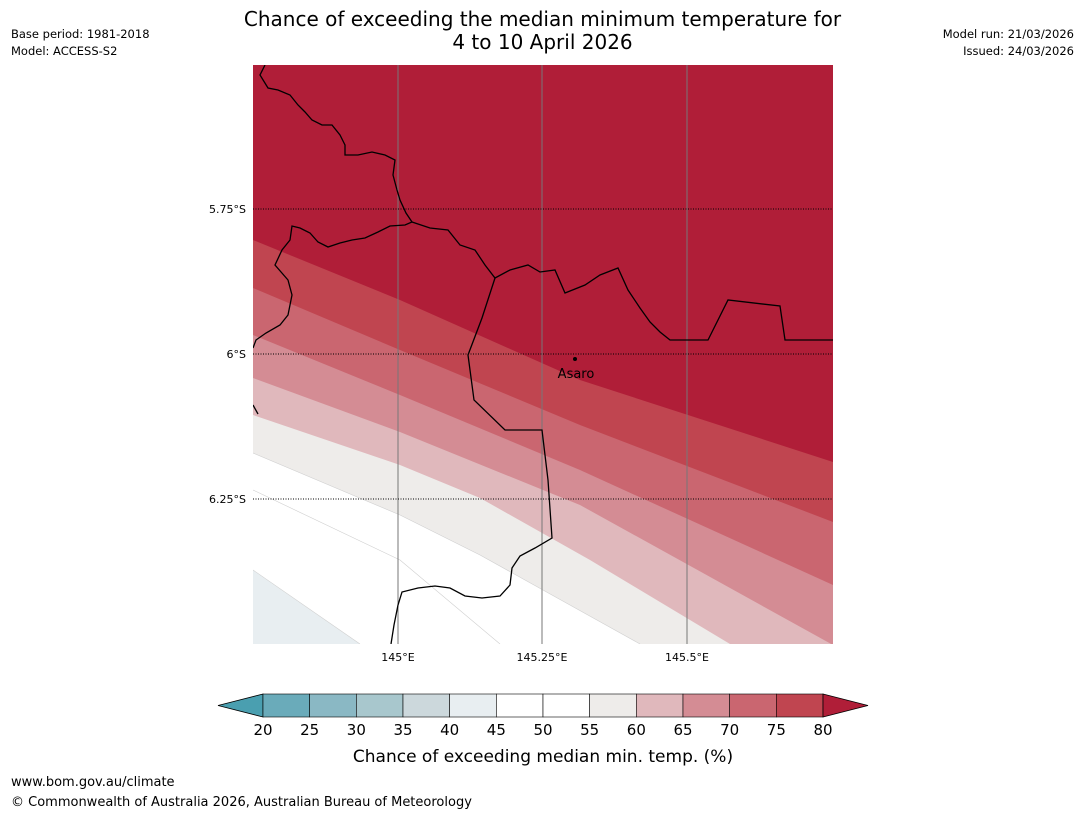 Image resolution: width=1085 pixels, height=816 pixels. What do you see at coordinates (262, 730) in the screenshot?
I see `colorbar-tick-20: 20` at bounding box center [262, 730].